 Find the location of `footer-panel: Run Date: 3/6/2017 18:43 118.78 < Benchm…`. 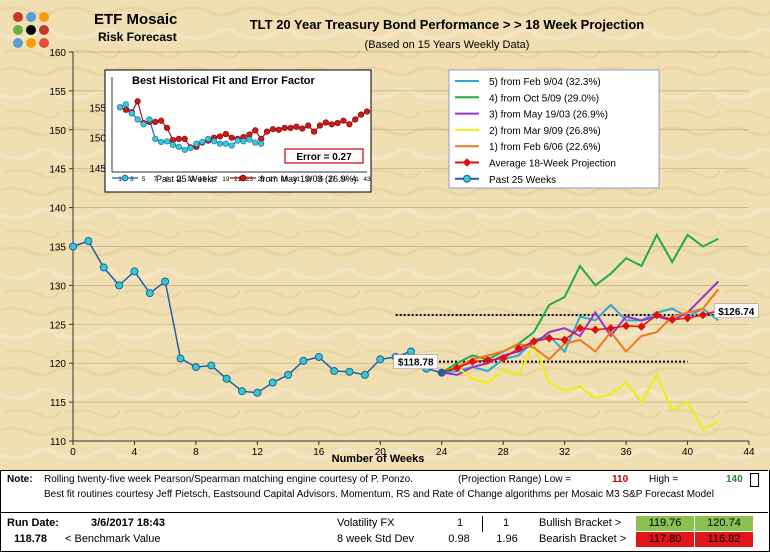

footer-panel: Run Date: 3/6/2017 18:43 118.78 < Benchm… is located at coordinates (384, 531).